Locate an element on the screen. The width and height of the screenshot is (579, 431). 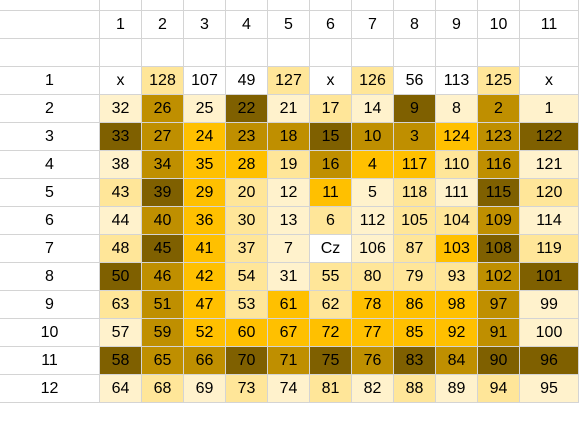
value-cell: 29 is located at coordinates (205, 193).